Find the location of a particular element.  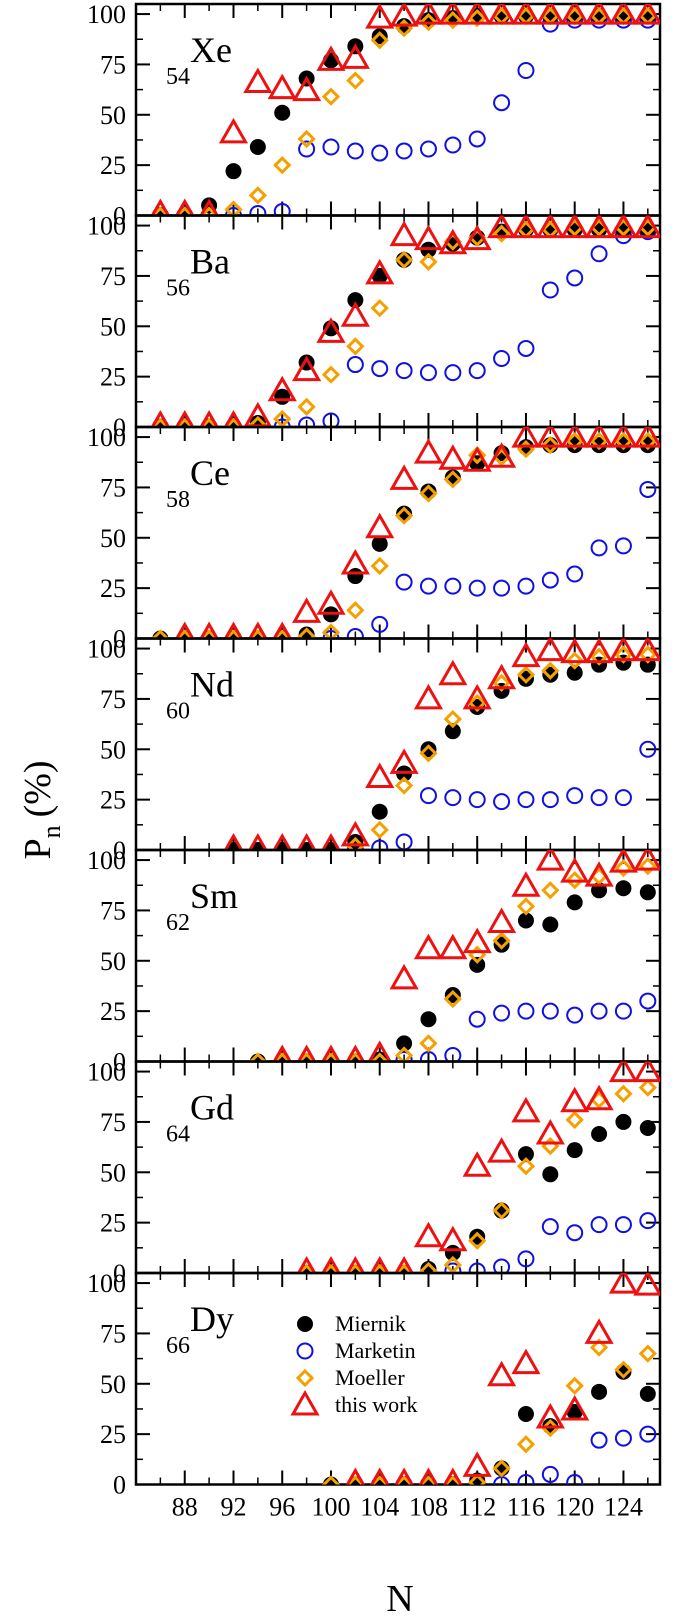

element-label: 54Xe is located at coordinates (199, 60).